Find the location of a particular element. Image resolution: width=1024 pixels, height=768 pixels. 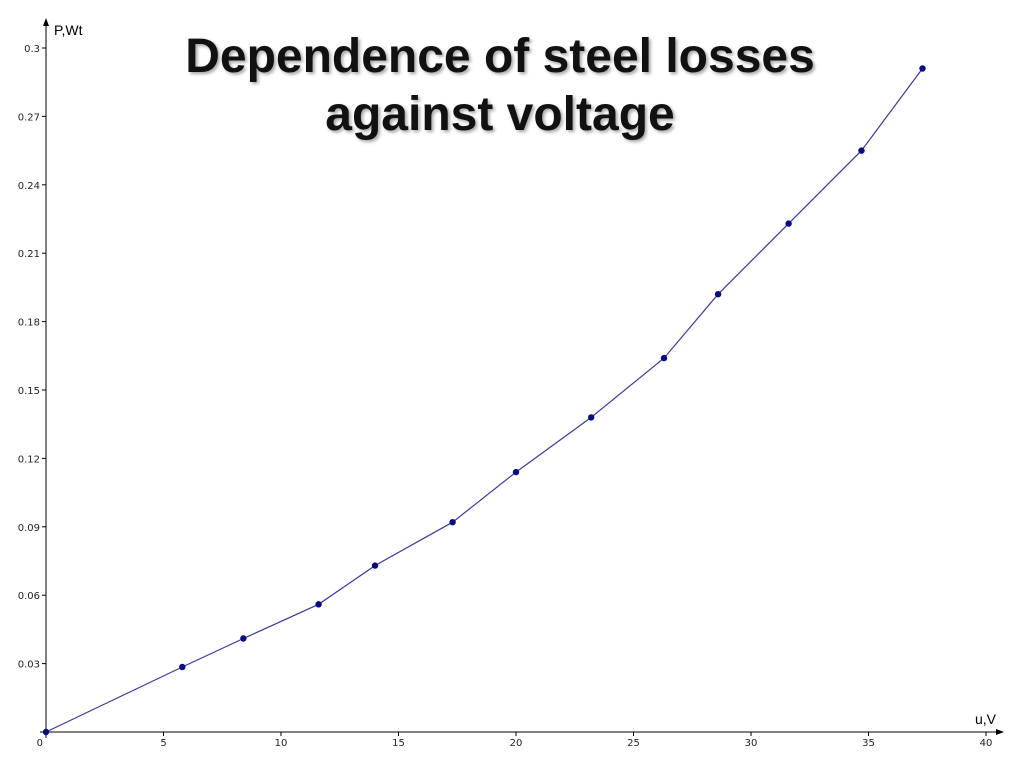

x-tick-label: 20 is located at coordinates (516, 743).